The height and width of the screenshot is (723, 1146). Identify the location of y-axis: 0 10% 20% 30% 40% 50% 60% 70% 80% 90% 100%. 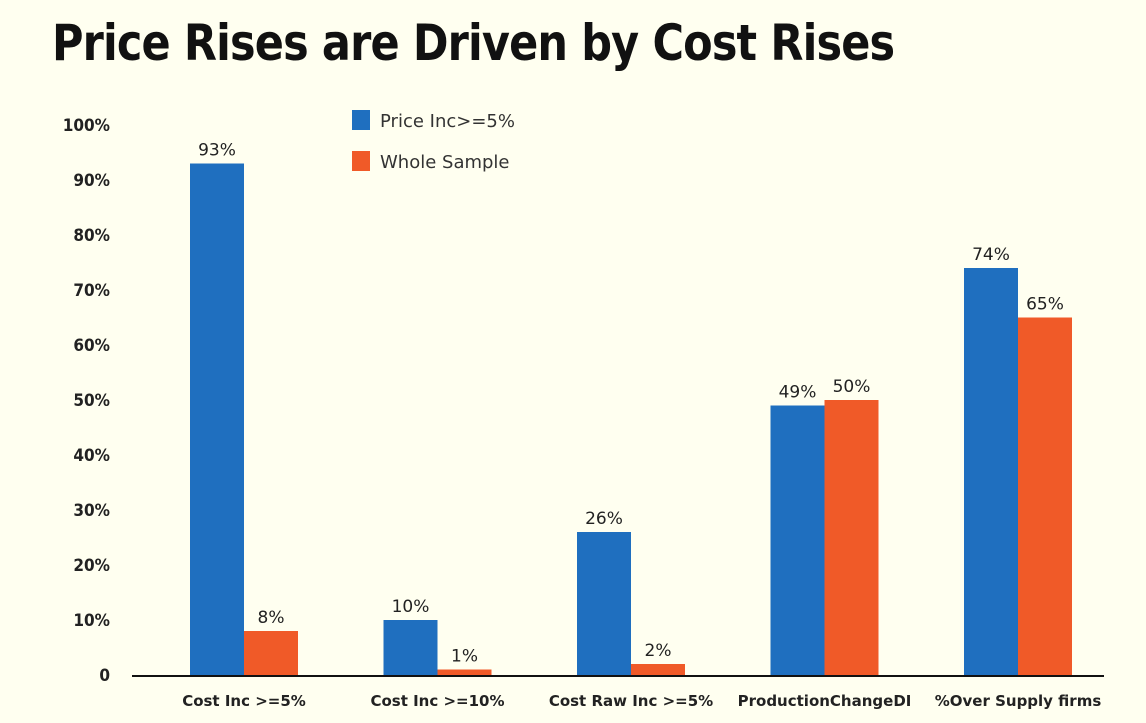
(86, 401).